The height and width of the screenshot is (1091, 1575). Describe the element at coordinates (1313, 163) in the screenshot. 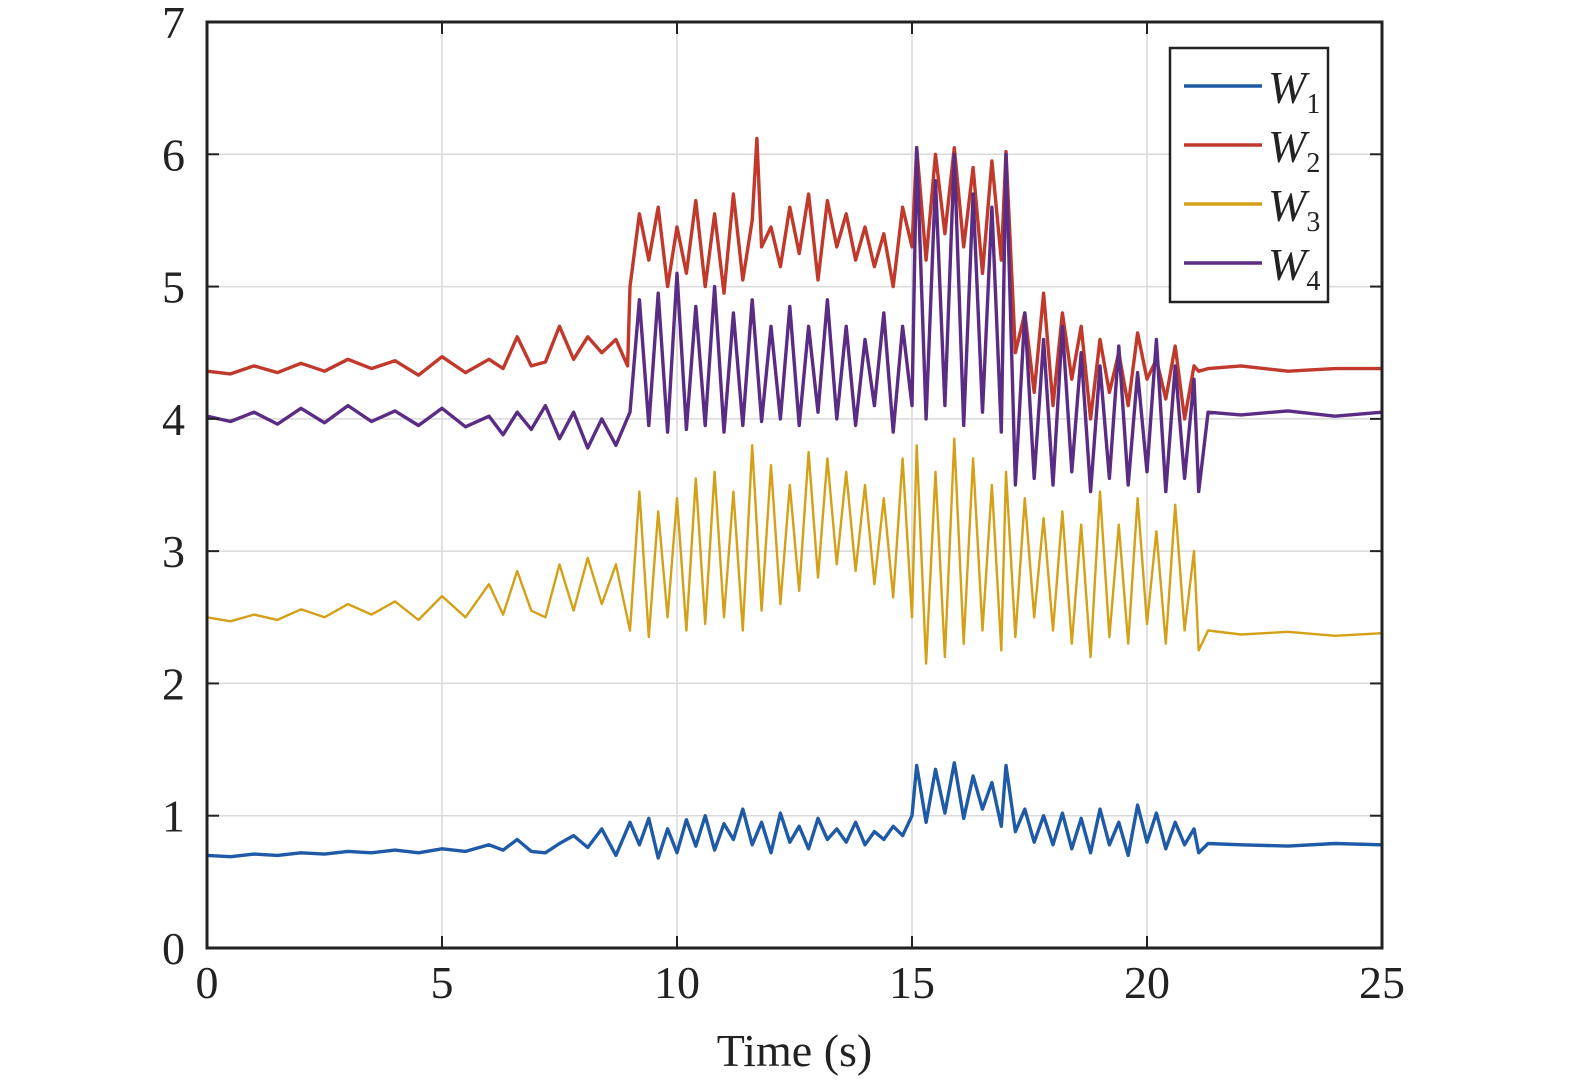

I see `legend-subscript: 2` at that location.